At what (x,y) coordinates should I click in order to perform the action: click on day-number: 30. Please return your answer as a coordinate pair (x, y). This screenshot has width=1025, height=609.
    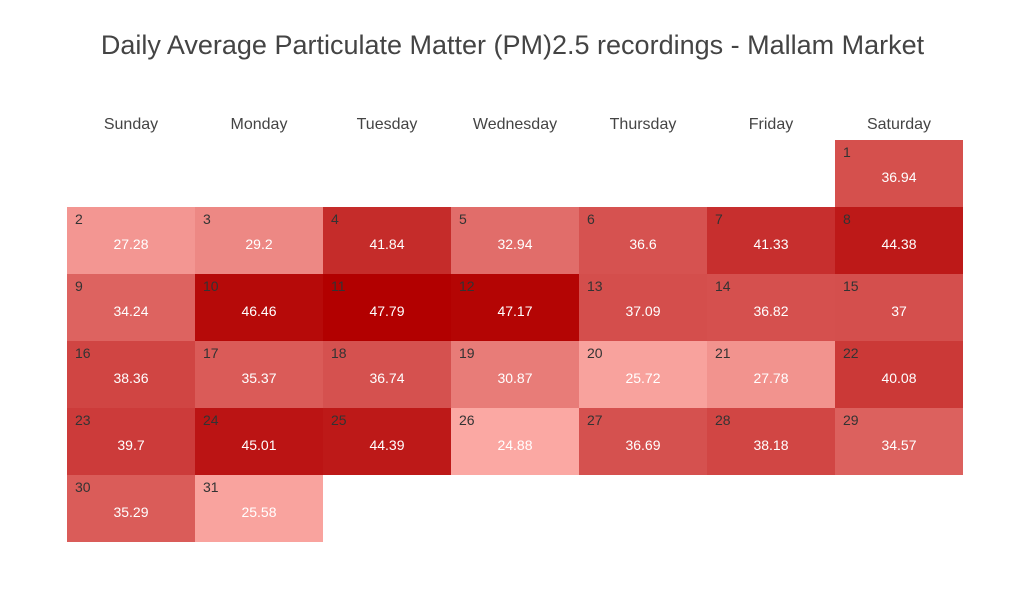
    Looking at the image, I should click on (83, 487).